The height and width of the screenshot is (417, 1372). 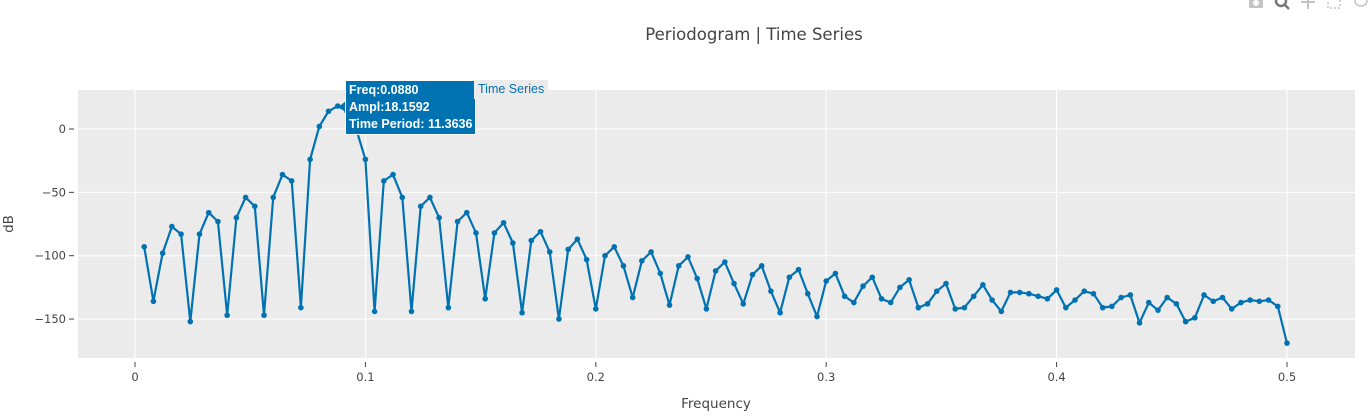 What do you see at coordinates (1282, 5) in the screenshot?
I see `zoom-icon` at bounding box center [1282, 5].